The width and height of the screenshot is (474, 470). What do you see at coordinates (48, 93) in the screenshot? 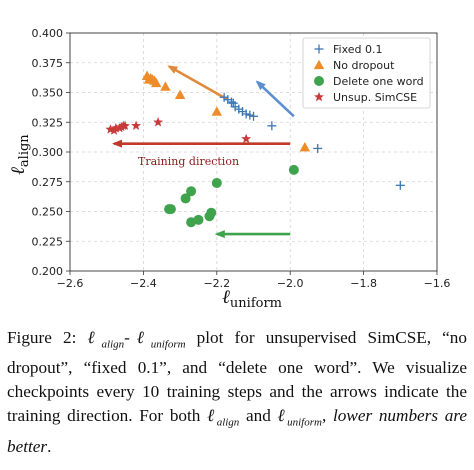
I see `y-tick-label: 0.350` at bounding box center [48, 93].